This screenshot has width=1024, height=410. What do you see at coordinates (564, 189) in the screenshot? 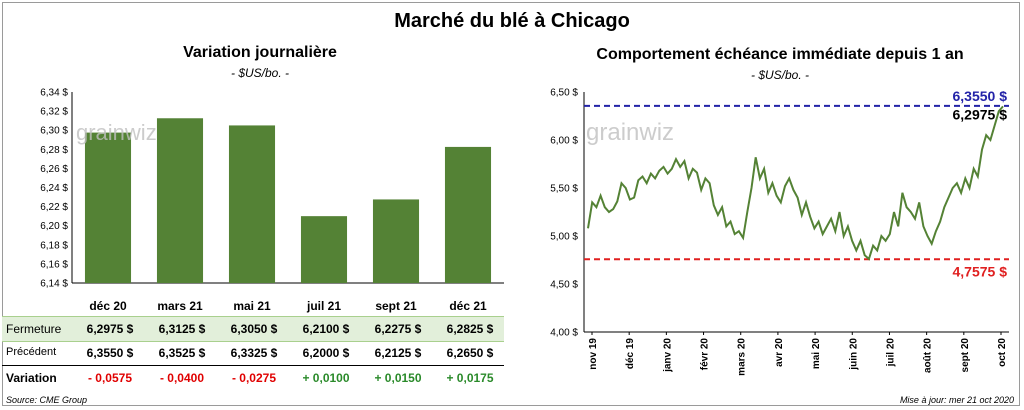
I see `y-tick-label: 5,50 $` at bounding box center [564, 189].